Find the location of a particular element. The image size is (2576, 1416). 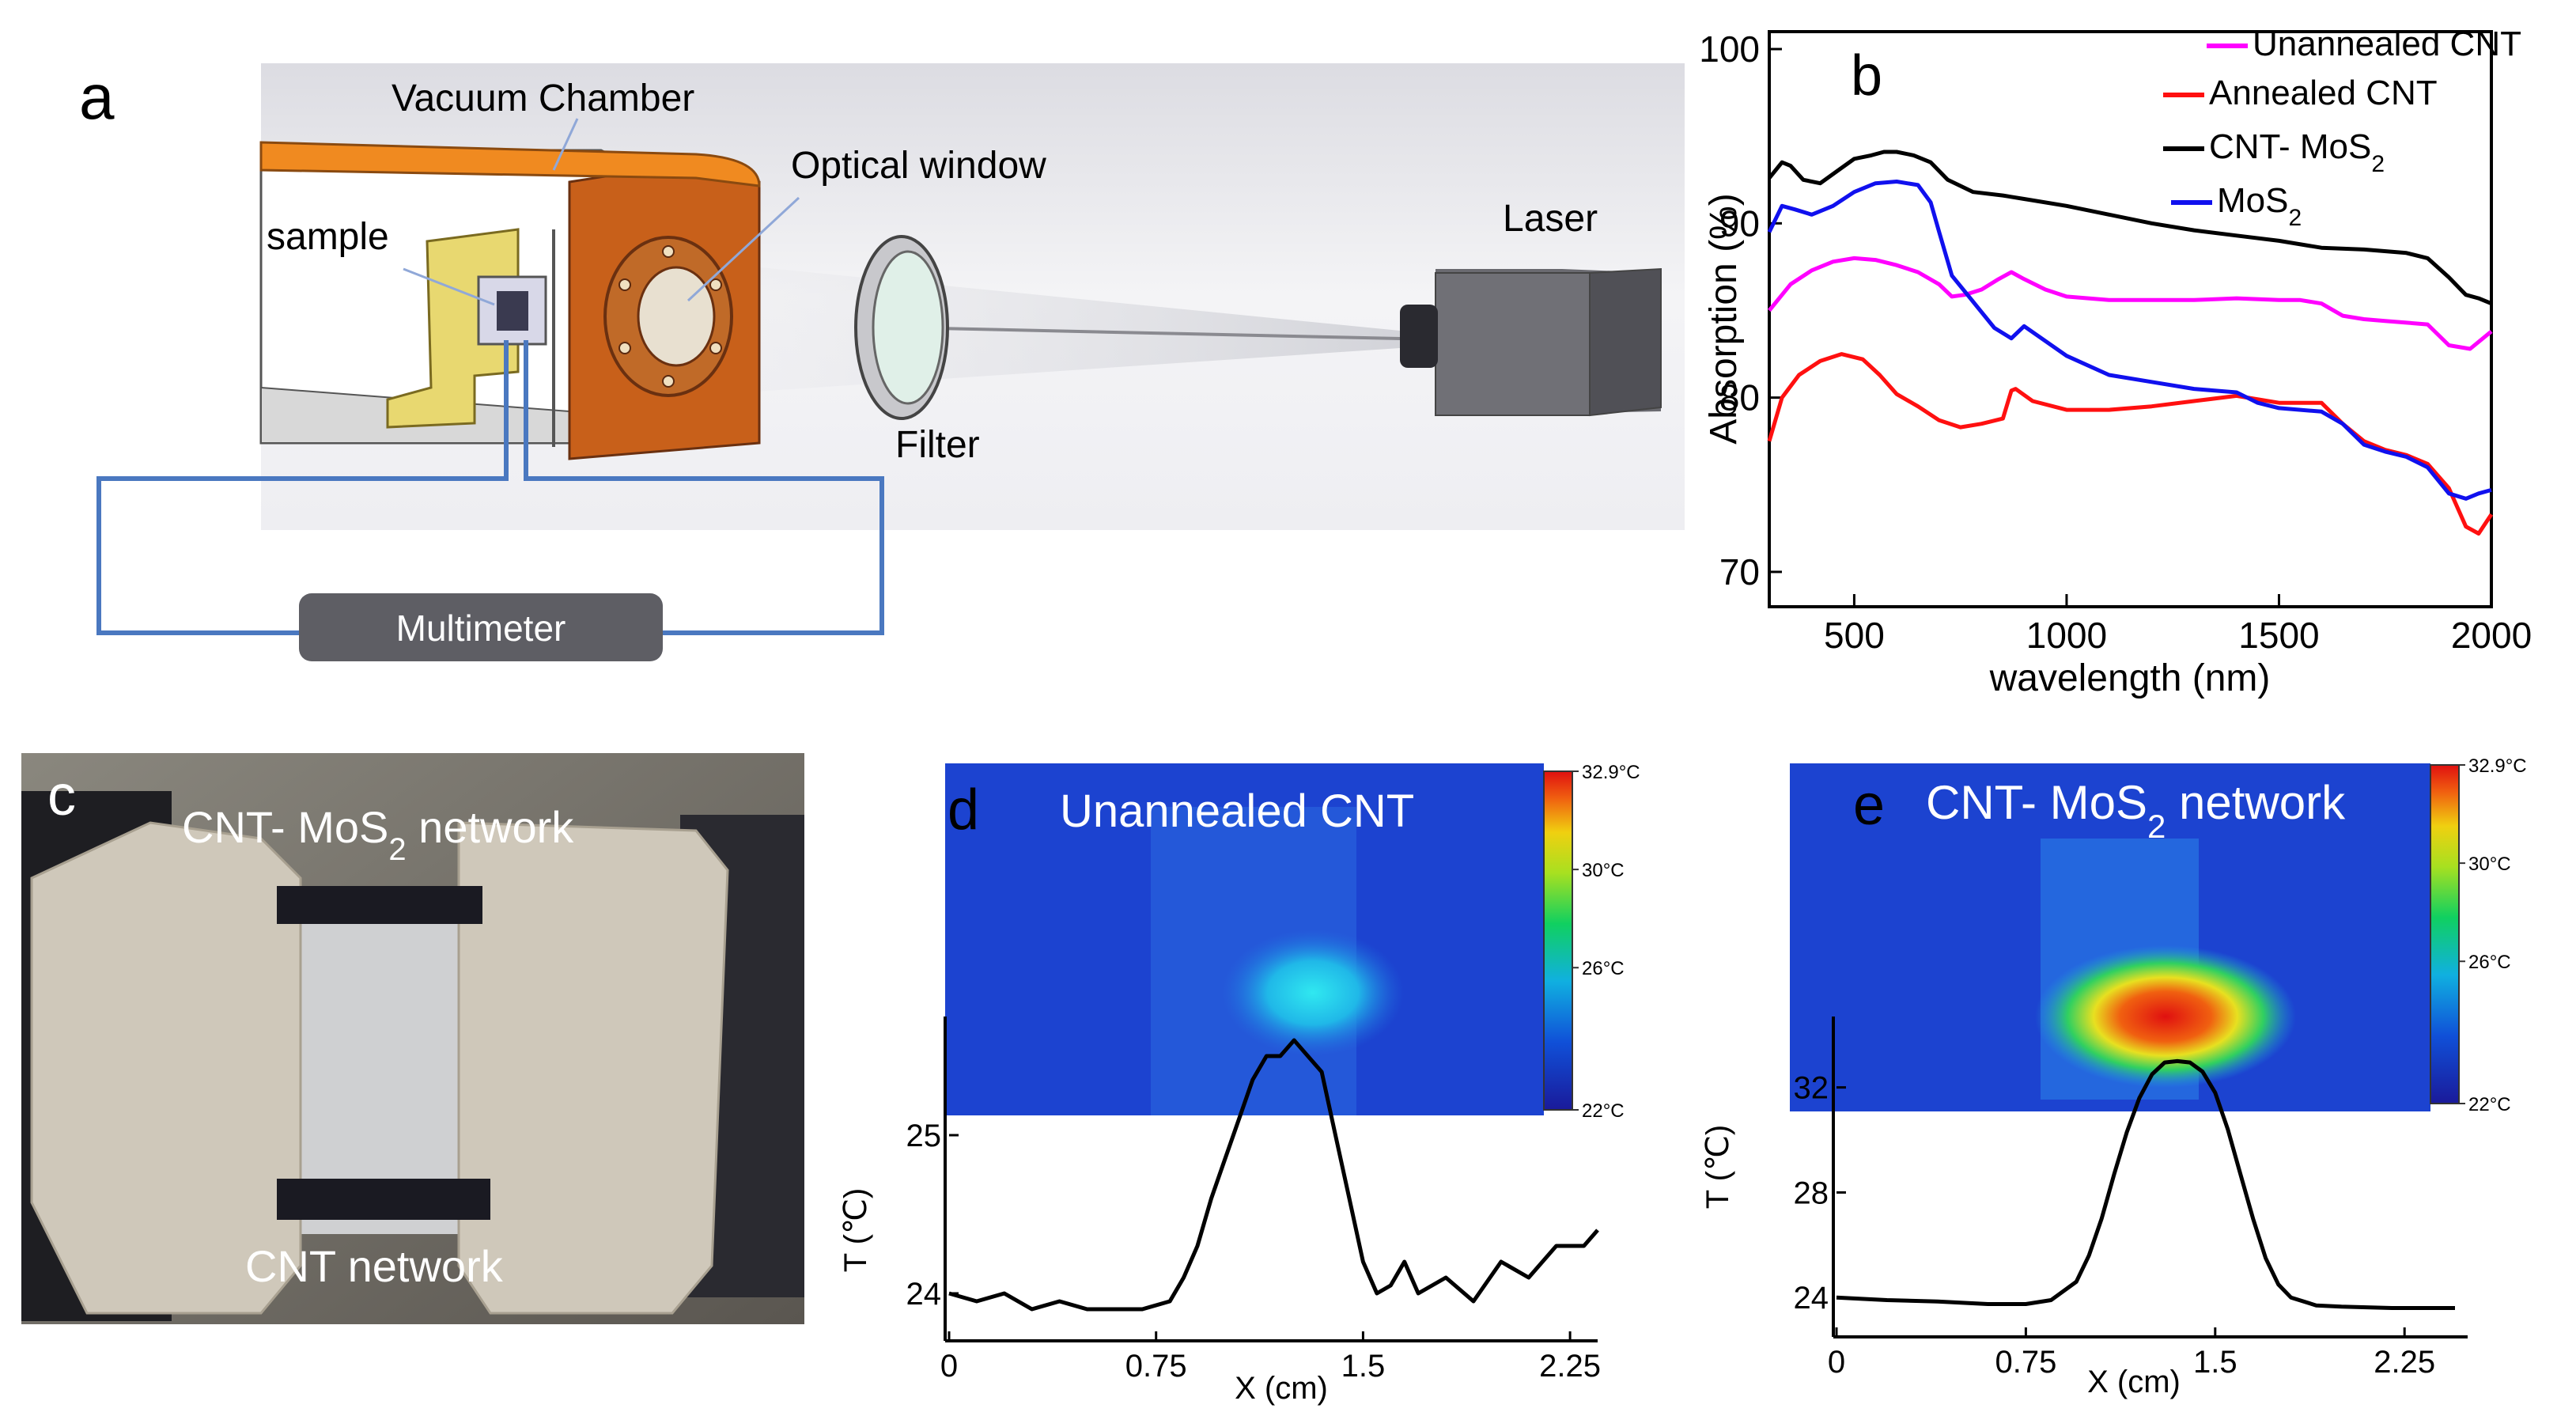

filter-label: Filter is located at coordinates (938, 445).